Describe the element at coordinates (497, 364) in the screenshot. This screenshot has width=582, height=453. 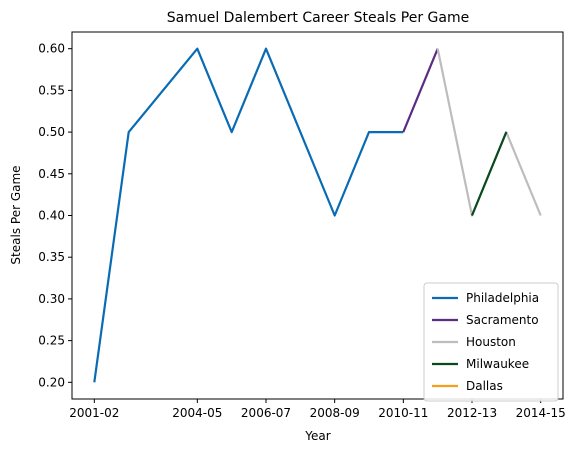
I see `legend-label: Milwaukee` at that location.